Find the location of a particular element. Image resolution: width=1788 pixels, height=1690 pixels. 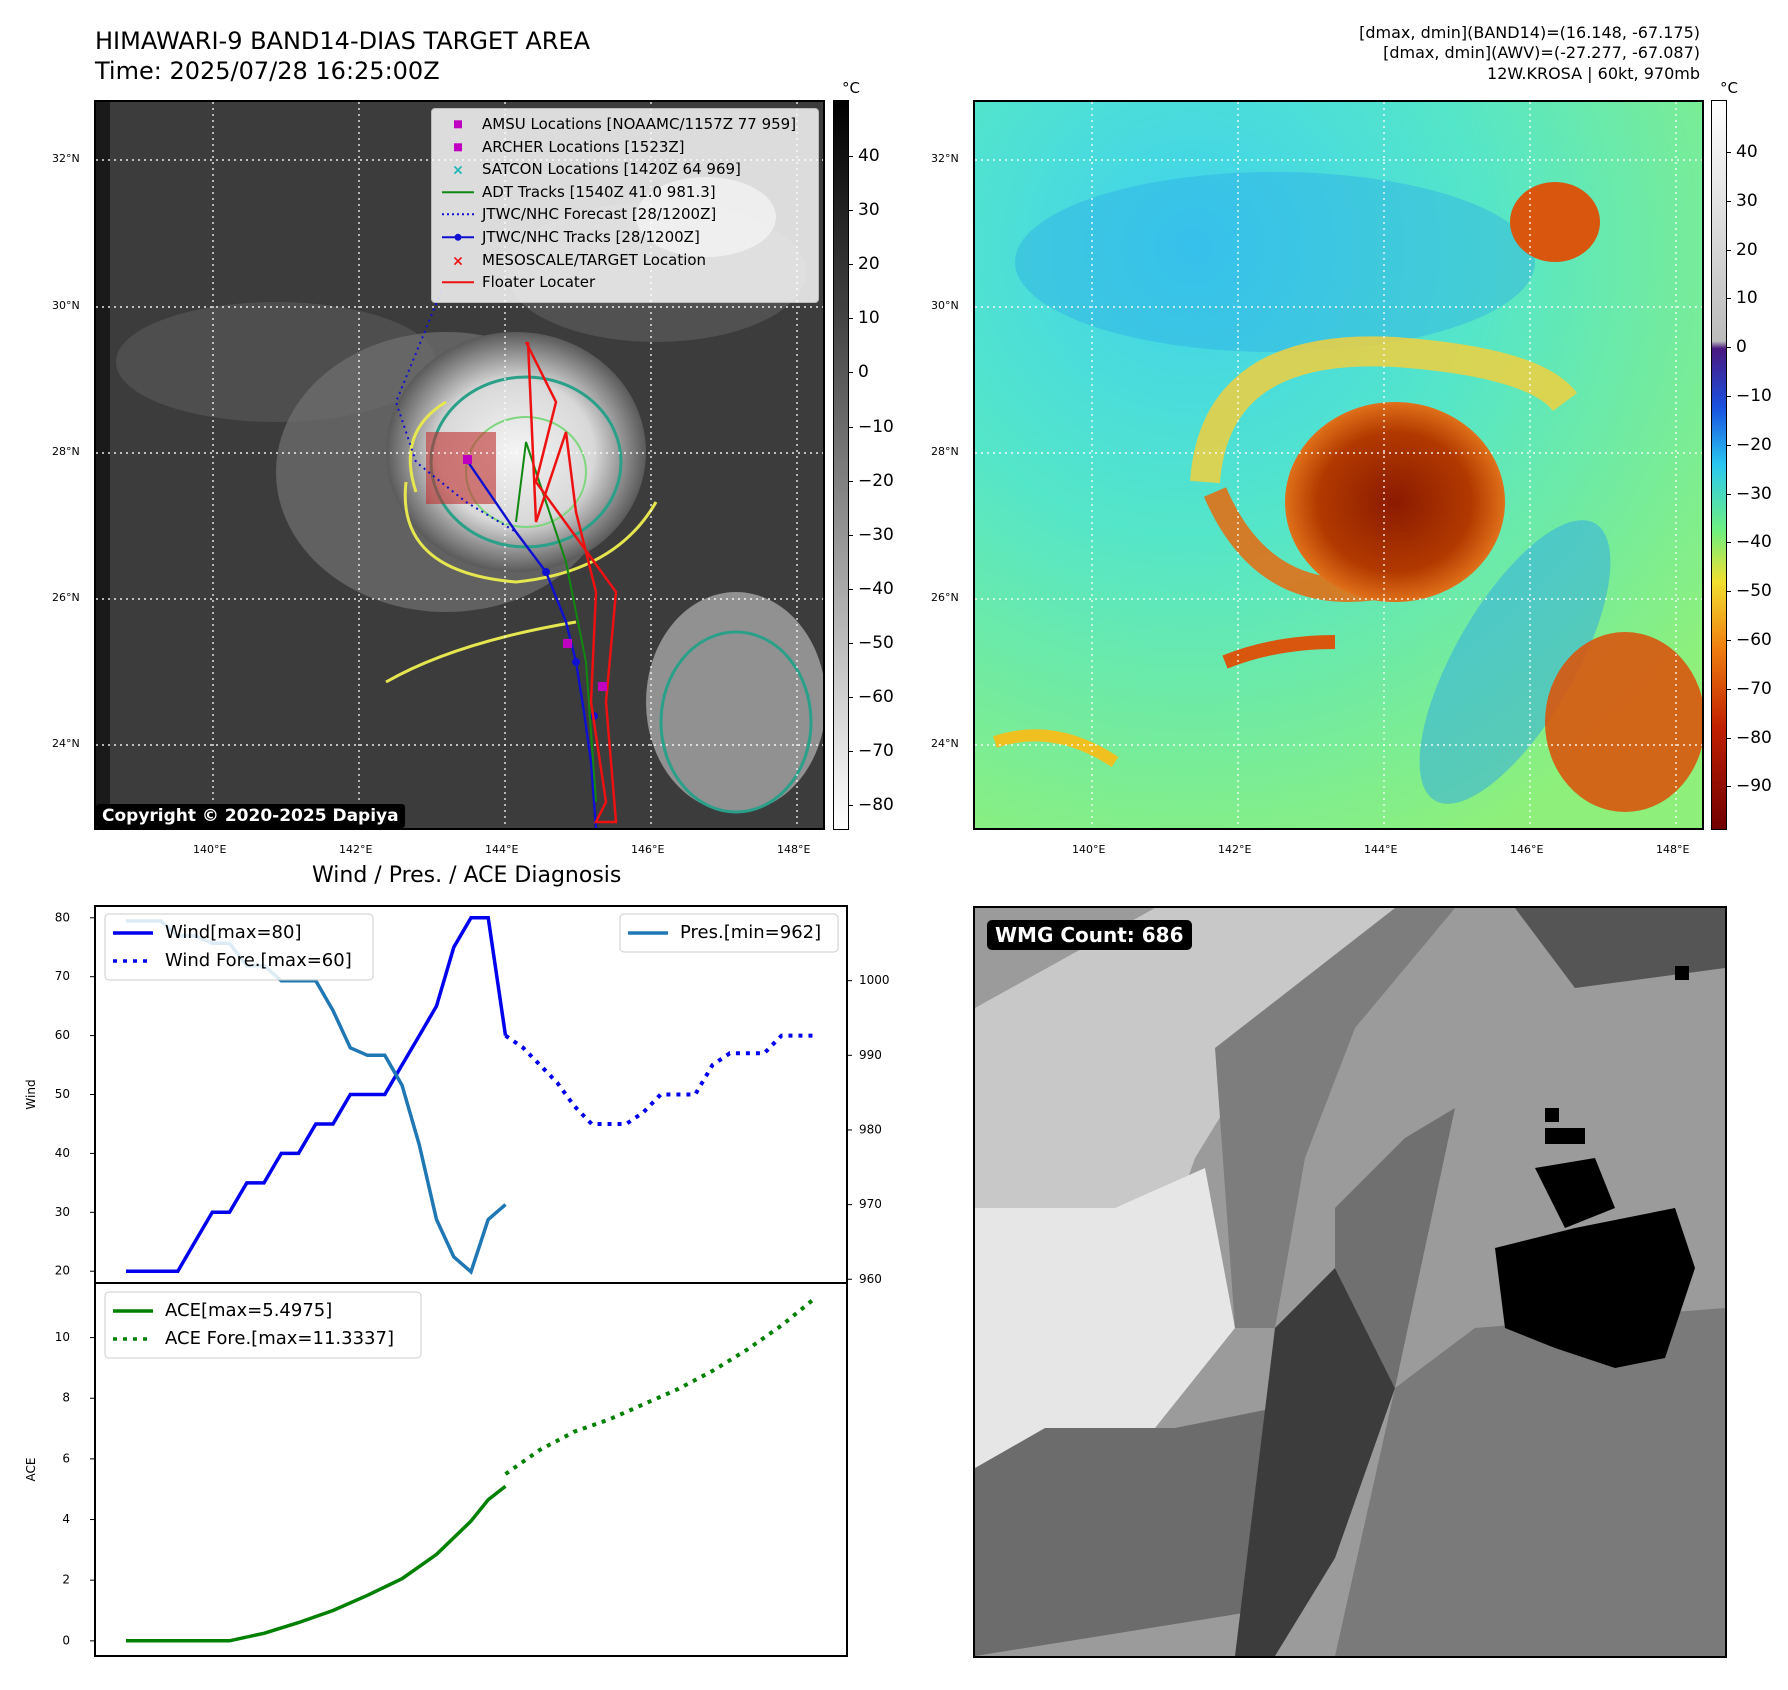

ir_colorbar-tick-label: 20 is located at coordinates (864, 264).